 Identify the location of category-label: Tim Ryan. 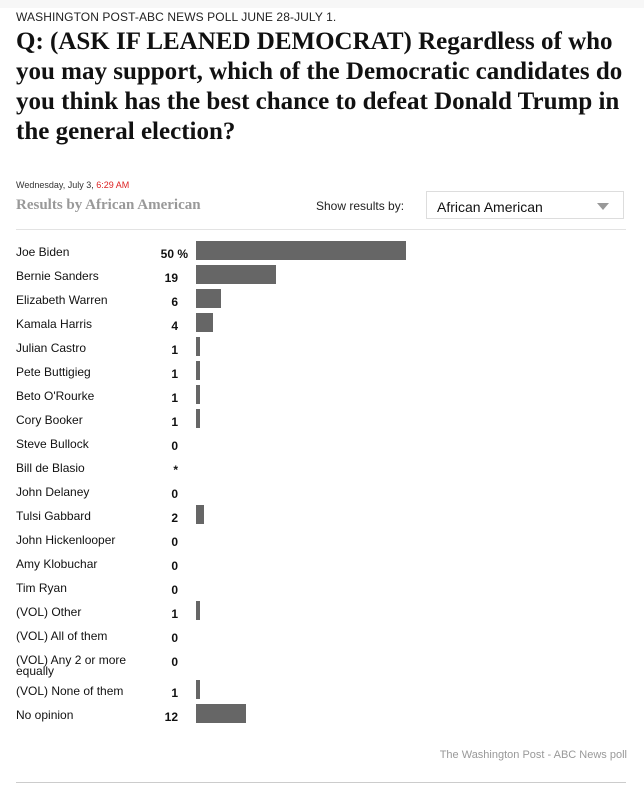
(41, 588).